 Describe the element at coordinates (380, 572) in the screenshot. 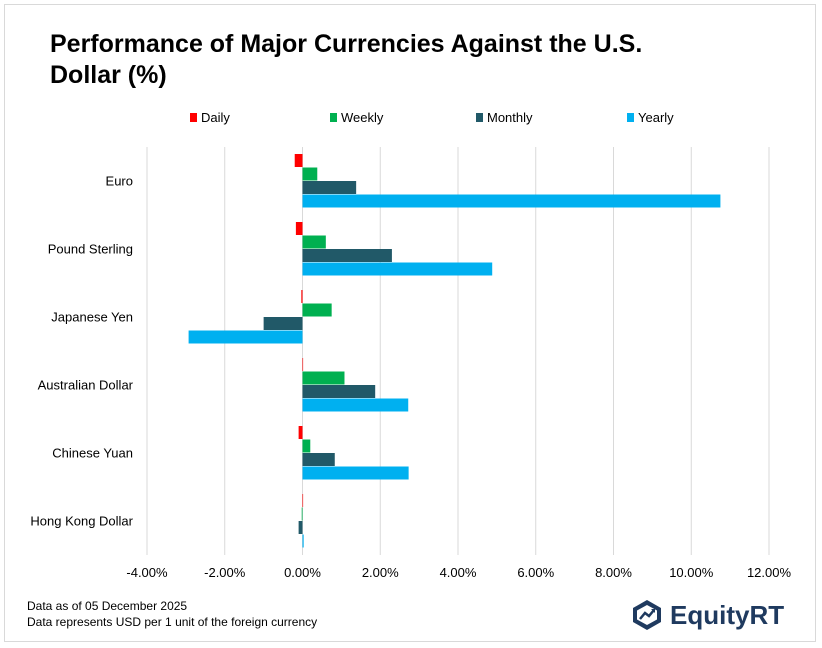

I see `x-tick-label: 2.00%` at that location.